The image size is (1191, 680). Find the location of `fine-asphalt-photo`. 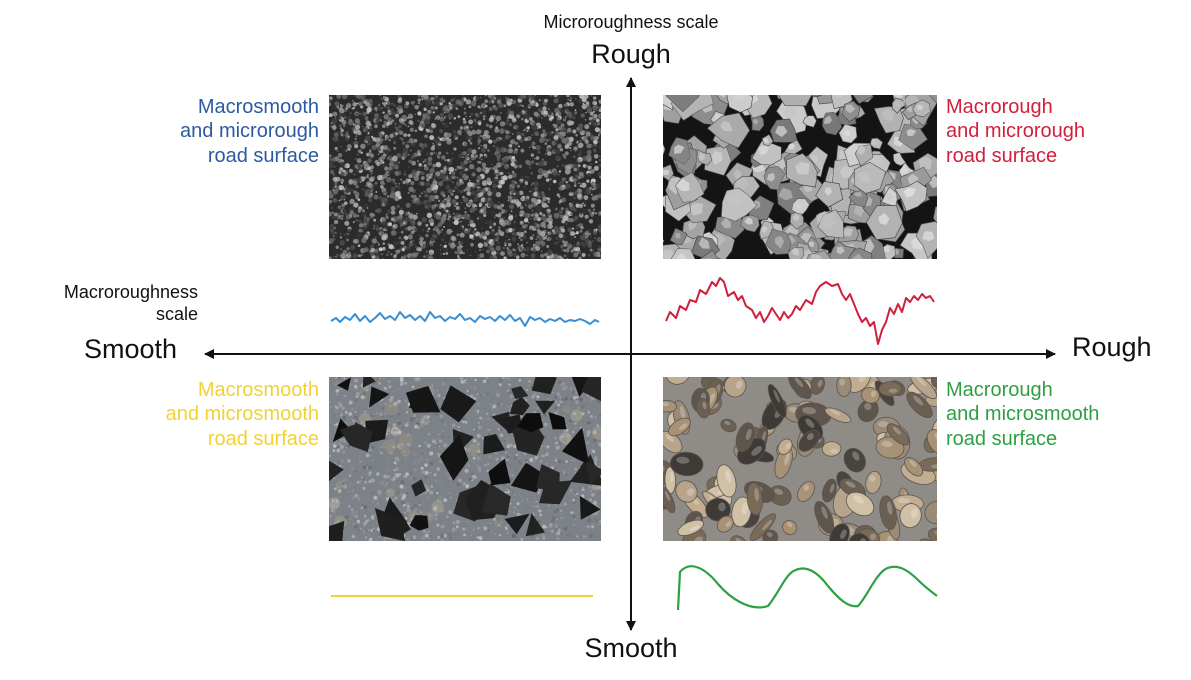

fine-asphalt-photo is located at coordinates (465, 177).